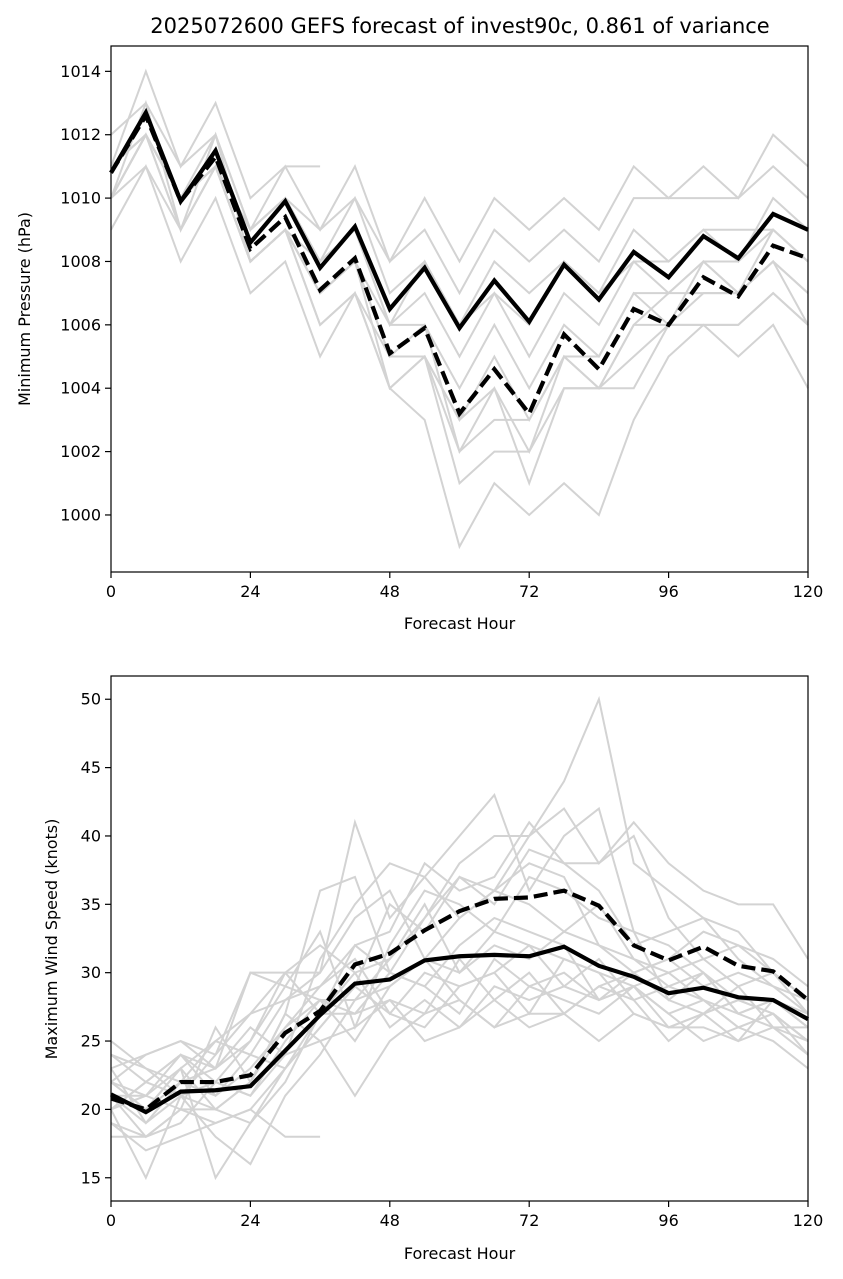 The height and width of the screenshot is (1279, 843). What do you see at coordinates (459, 214) in the screenshot?
I see `pressure-ensemble-line` at bounding box center [459, 214].